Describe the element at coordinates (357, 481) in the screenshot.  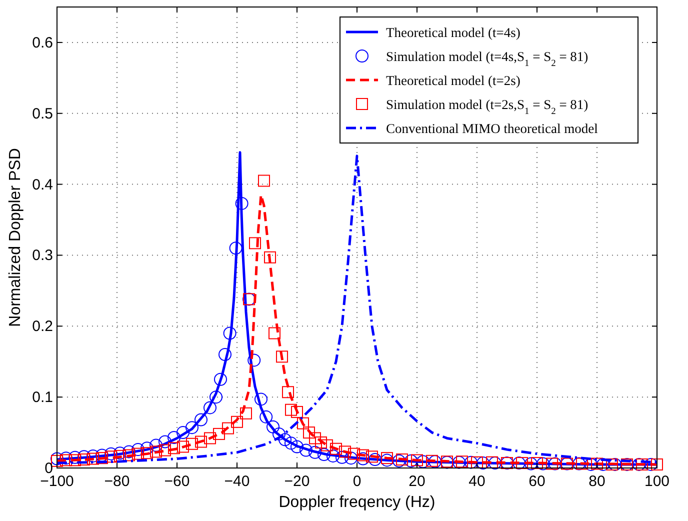
I see `x-tick-label: 0` at that location.